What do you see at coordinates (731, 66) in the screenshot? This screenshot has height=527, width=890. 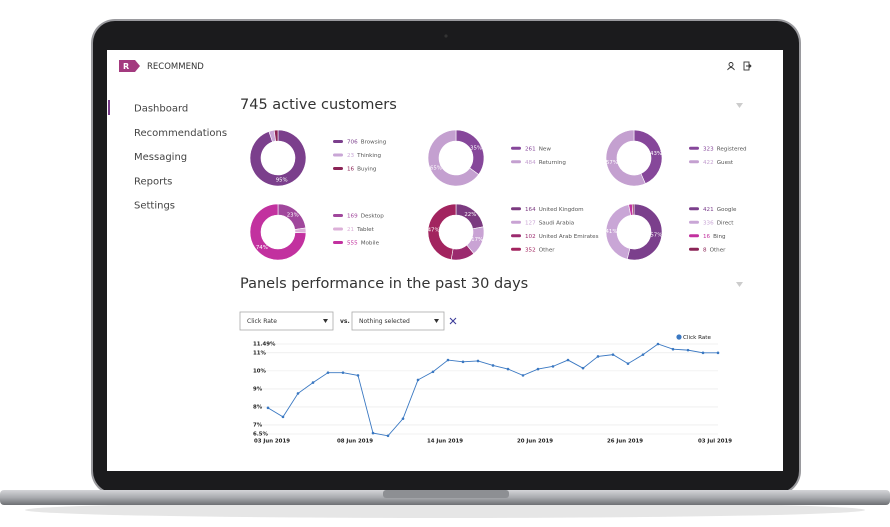 I see `user-icon` at bounding box center [731, 66].